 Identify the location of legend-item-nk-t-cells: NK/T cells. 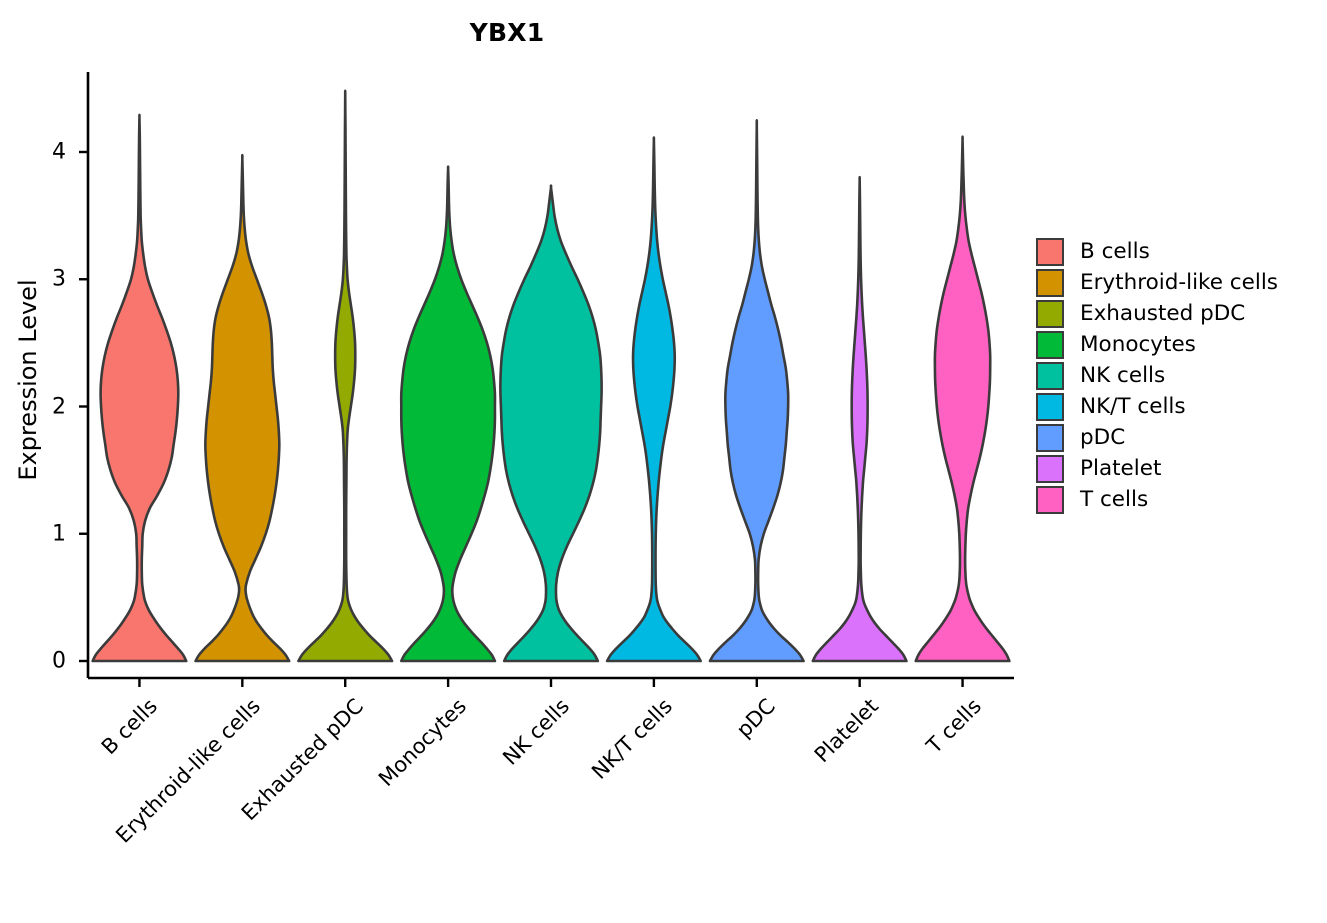
(1157, 406).